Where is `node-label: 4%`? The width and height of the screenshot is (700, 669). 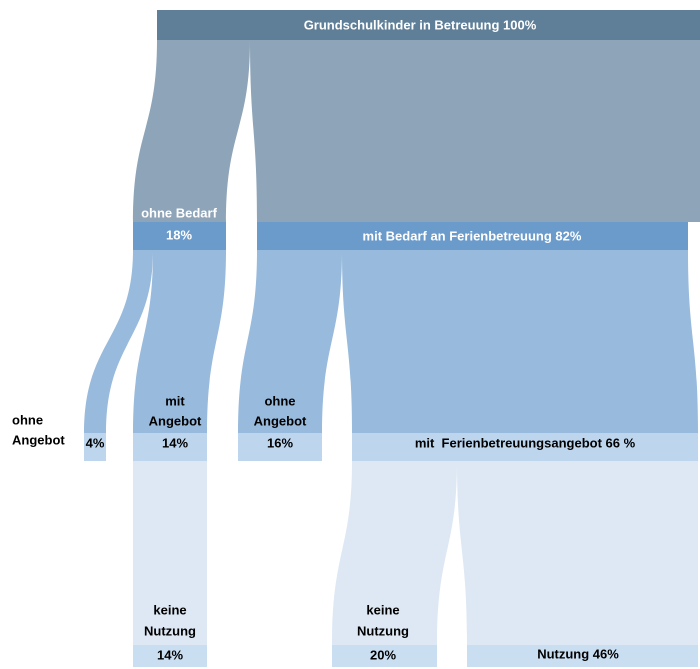 node-label: 4% is located at coordinates (95, 442).